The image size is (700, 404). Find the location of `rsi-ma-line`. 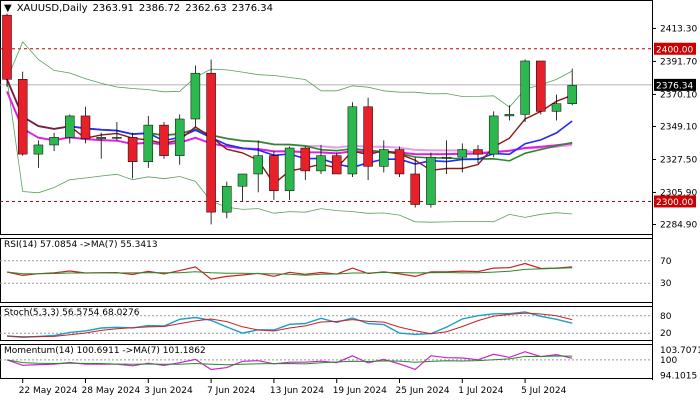

rsi-ma-line is located at coordinates (289, 271).